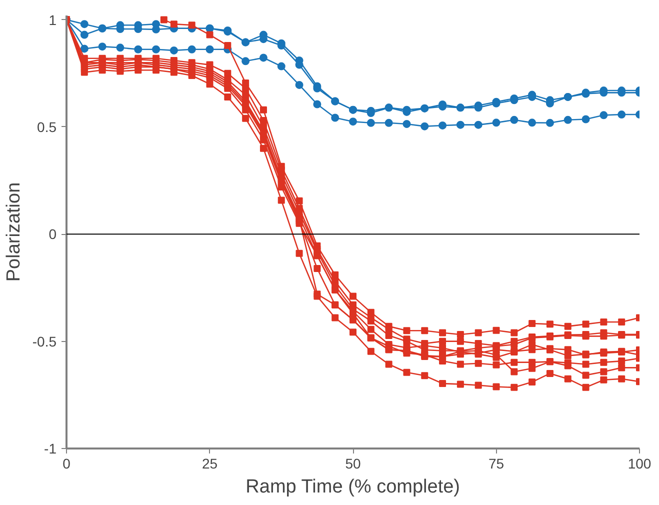 The height and width of the screenshot is (505, 659). What do you see at coordinates (66, 464) in the screenshot?
I see `x-tick-label: 0` at bounding box center [66, 464].